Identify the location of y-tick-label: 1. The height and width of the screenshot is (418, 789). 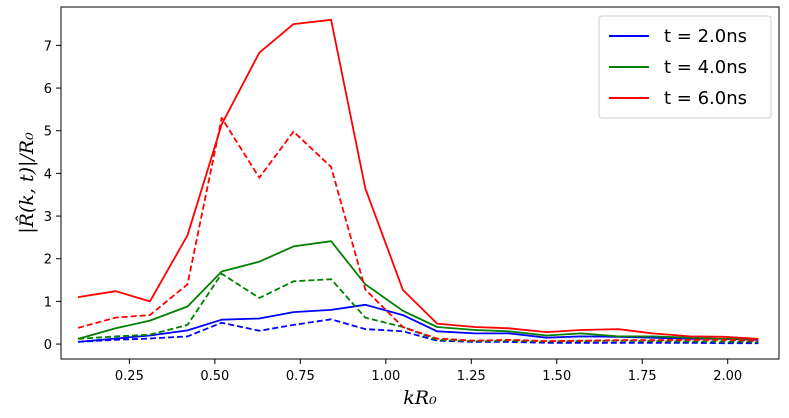
(48, 302).